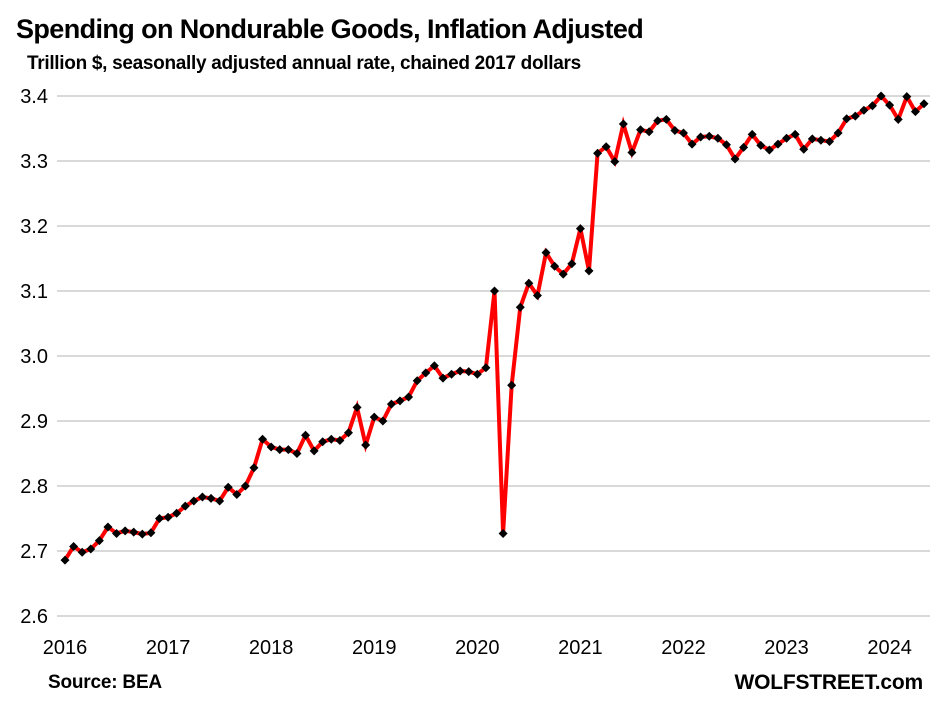 This screenshot has width=937, height=703. Describe the element at coordinates (271, 648) in the screenshot. I see `x-tick-label: 2018` at that location.